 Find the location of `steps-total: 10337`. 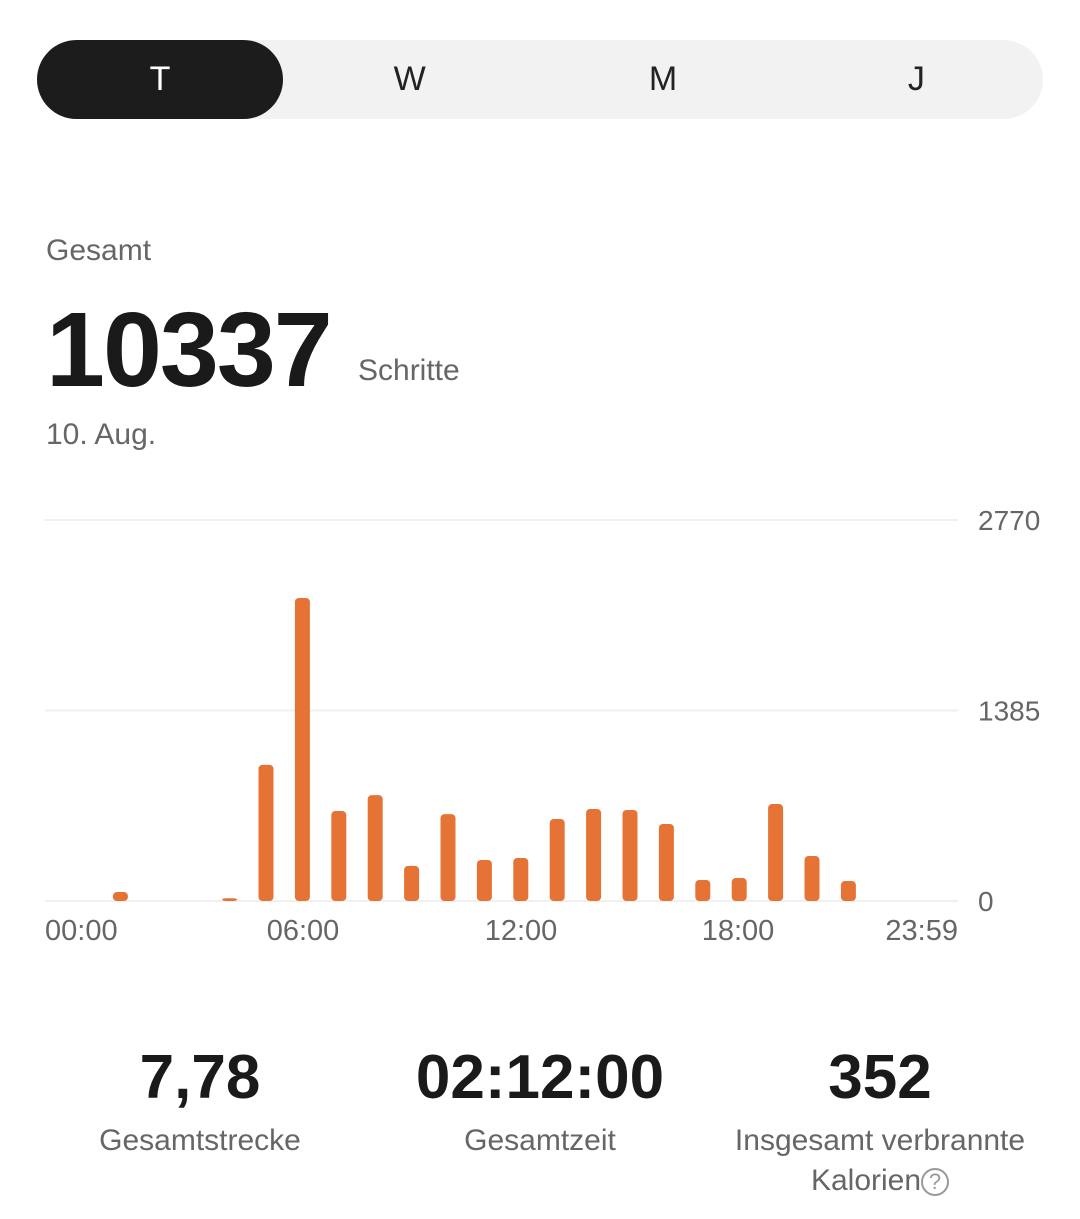

steps-total: 10337 is located at coordinates (189, 350).